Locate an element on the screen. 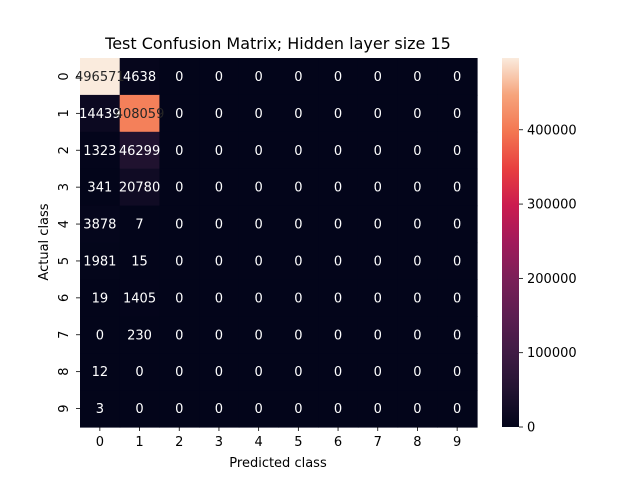 The height and width of the screenshot is (480, 640). y-tick-label: 6 is located at coordinates (64, 298).